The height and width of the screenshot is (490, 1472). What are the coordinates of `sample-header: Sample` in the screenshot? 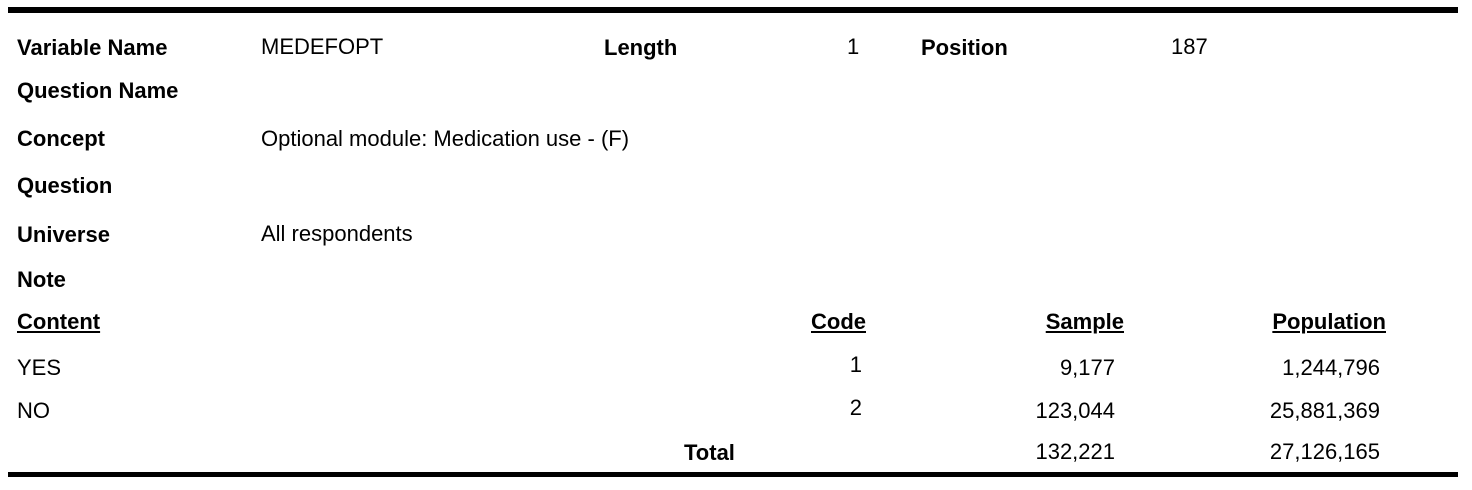 It's located at (1084, 321).